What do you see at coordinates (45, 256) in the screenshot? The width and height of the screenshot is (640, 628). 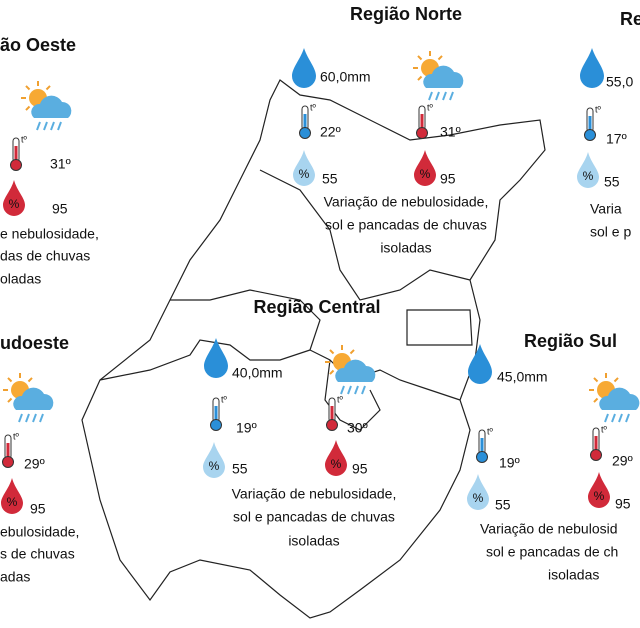 I see `forecast-description: das de chuvas` at bounding box center [45, 256].